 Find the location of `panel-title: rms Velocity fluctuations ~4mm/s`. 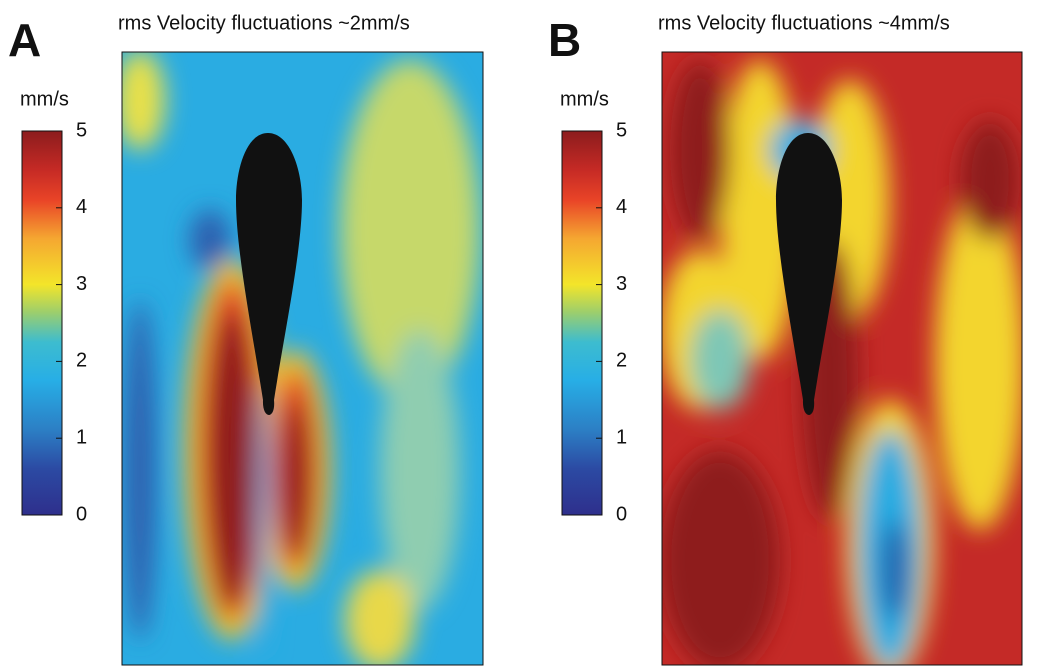

panel-title: rms Velocity fluctuations ~4mm/s is located at coordinates (804, 23).